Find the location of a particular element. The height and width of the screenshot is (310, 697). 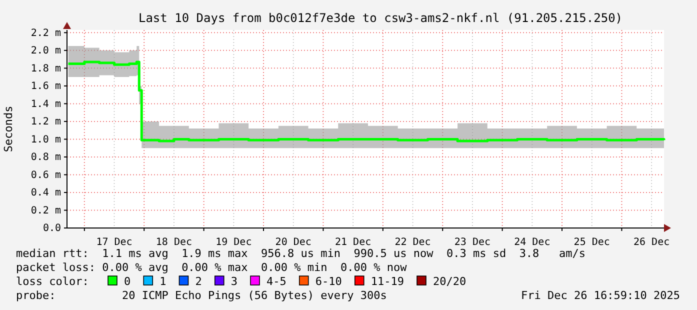

y-tick-label: 2.0 m is located at coordinates (45, 51).